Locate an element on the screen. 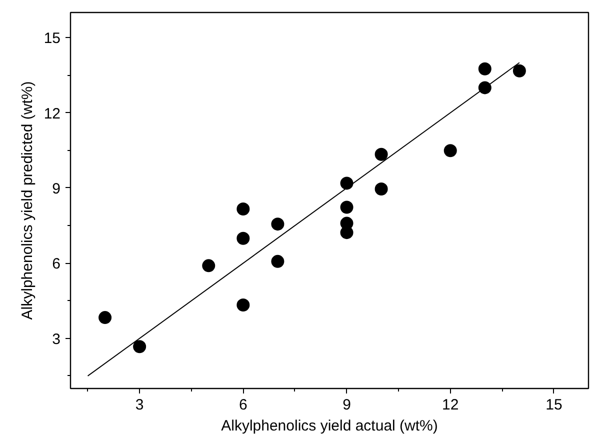  x-tick-label: 6 is located at coordinates (243, 405).